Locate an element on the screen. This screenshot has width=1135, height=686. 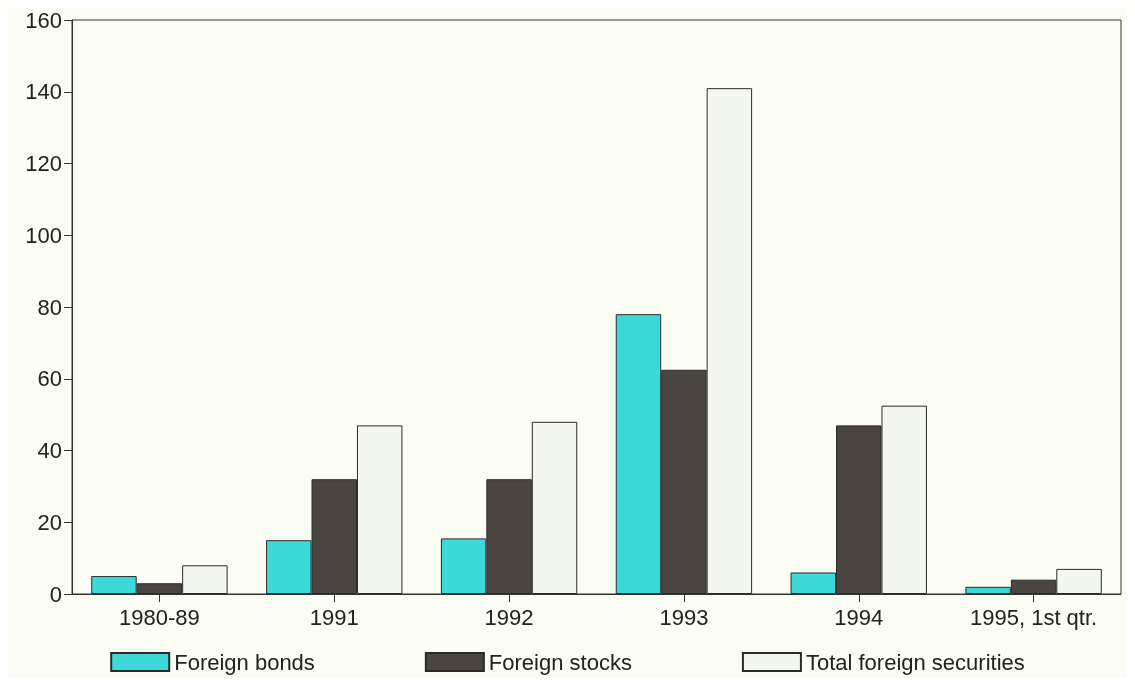
y-tick-label: 160 is located at coordinates (43, 20).